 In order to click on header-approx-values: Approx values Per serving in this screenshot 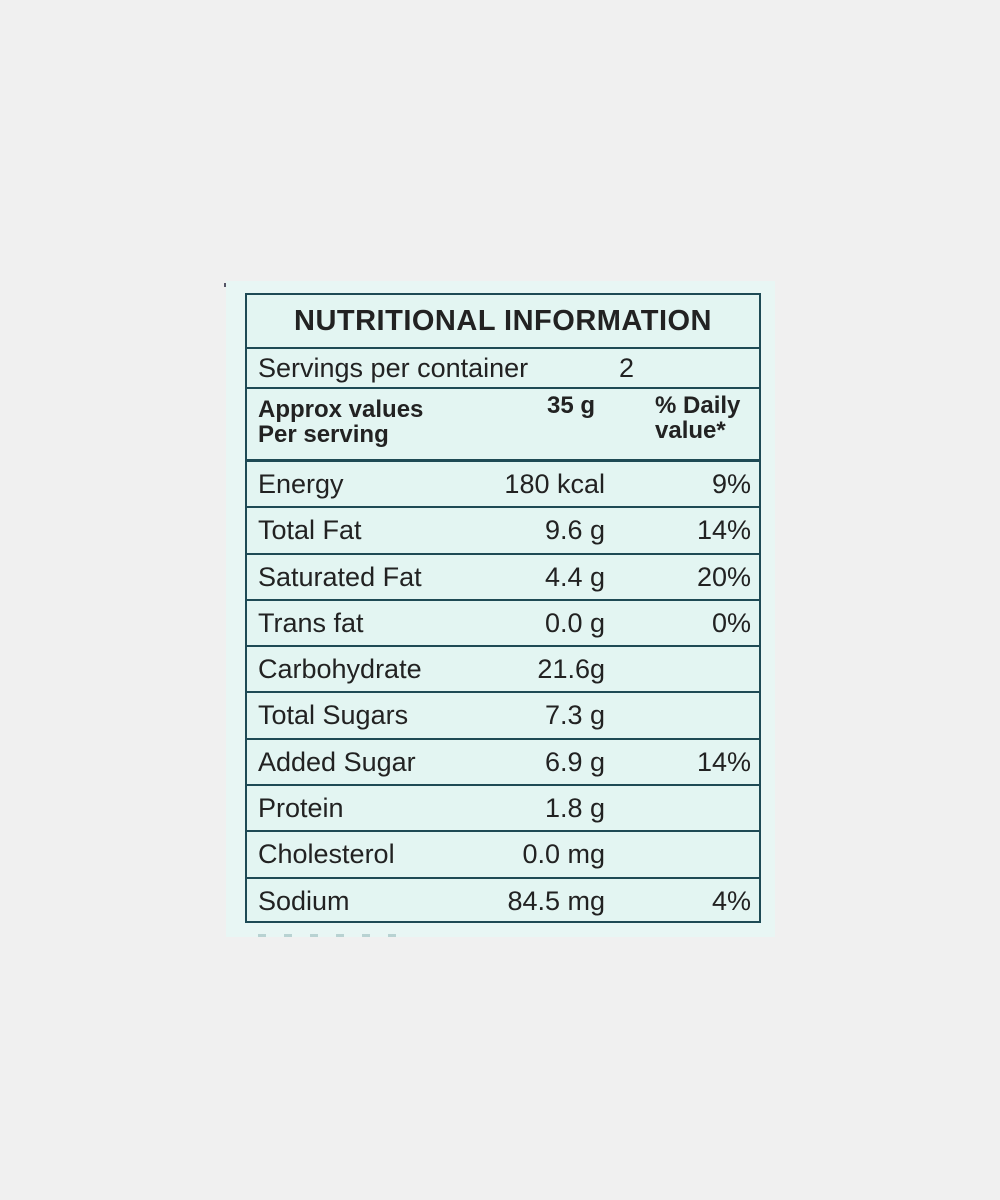, I will do `click(378, 422)`.